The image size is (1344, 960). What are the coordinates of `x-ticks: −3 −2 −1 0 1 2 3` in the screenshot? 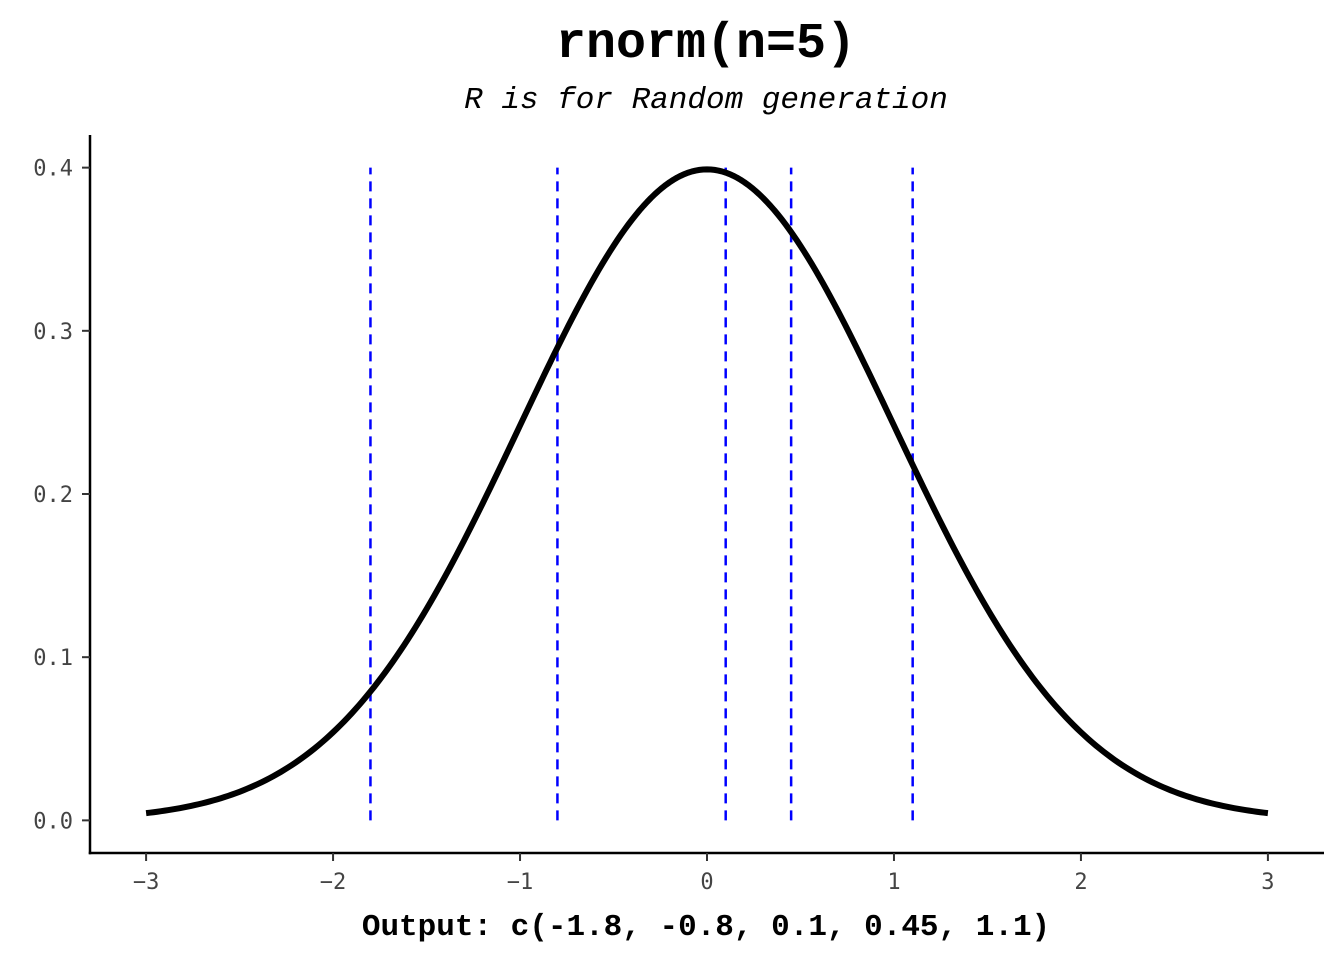 It's located at (704, 874).